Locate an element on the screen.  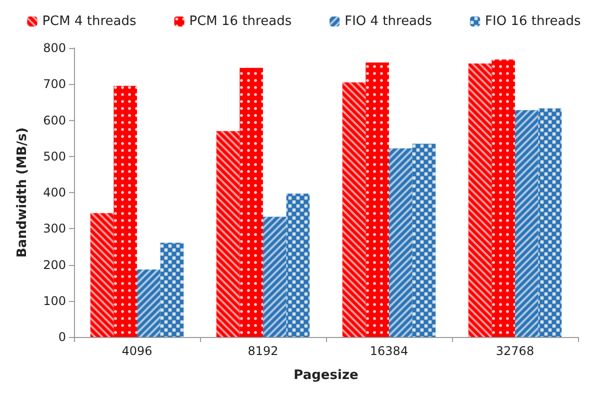
y-tick-label: 400 is located at coordinates (54, 193).